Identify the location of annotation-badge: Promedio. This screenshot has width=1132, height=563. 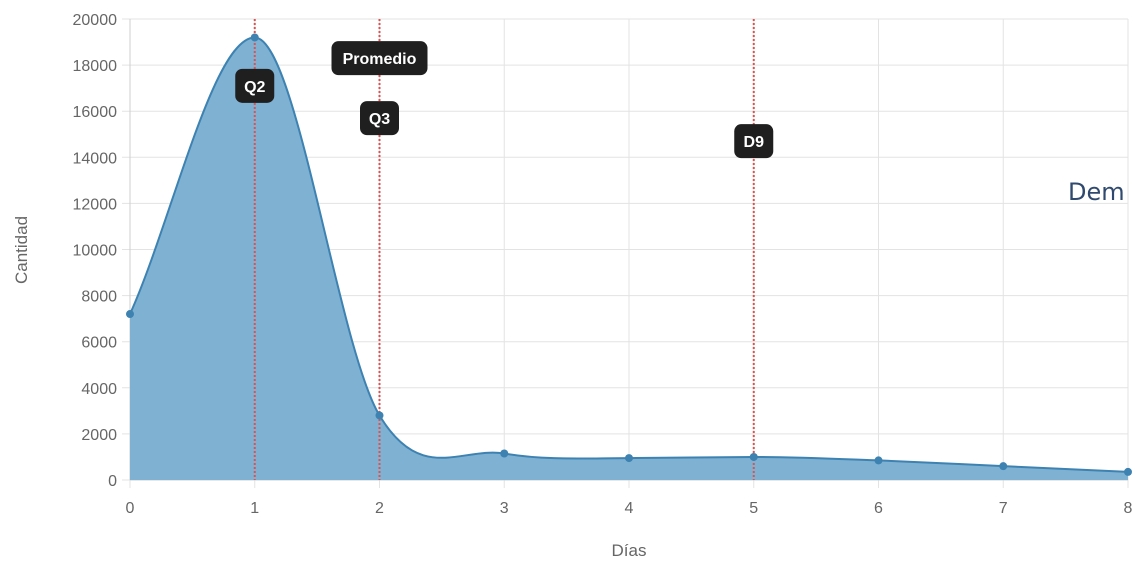
(379, 58).